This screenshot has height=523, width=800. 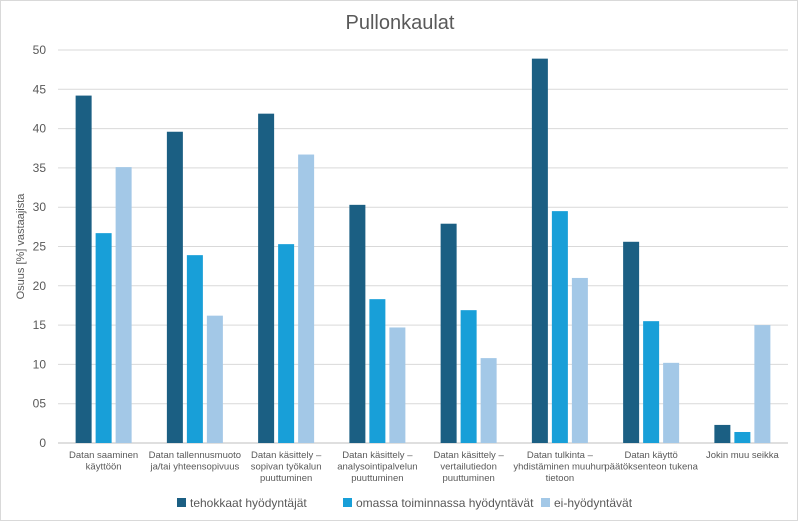 I want to click on legend-label-3: ei-hyödyntävät, so click(x=593, y=503).